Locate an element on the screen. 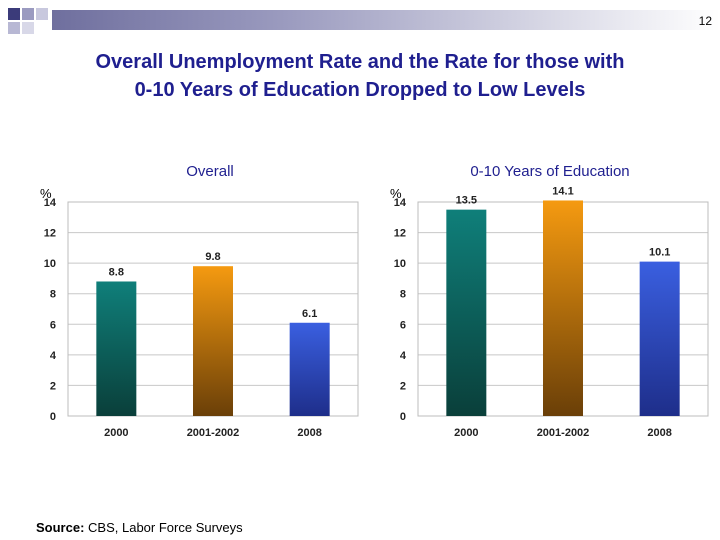 The image size is (720, 540). data-label: 14.1 is located at coordinates (562, 191).